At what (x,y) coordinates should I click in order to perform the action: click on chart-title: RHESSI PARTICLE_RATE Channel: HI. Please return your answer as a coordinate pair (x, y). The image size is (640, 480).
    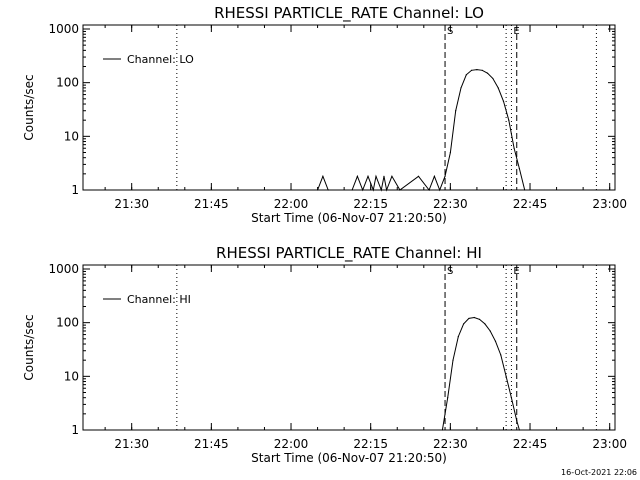
    Looking at the image, I should click on (349, 253).